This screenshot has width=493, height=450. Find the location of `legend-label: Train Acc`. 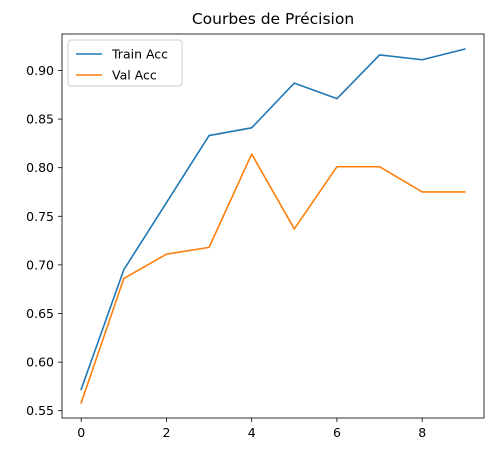

legend-label: Train Acc is located at coordinates (139, 54).